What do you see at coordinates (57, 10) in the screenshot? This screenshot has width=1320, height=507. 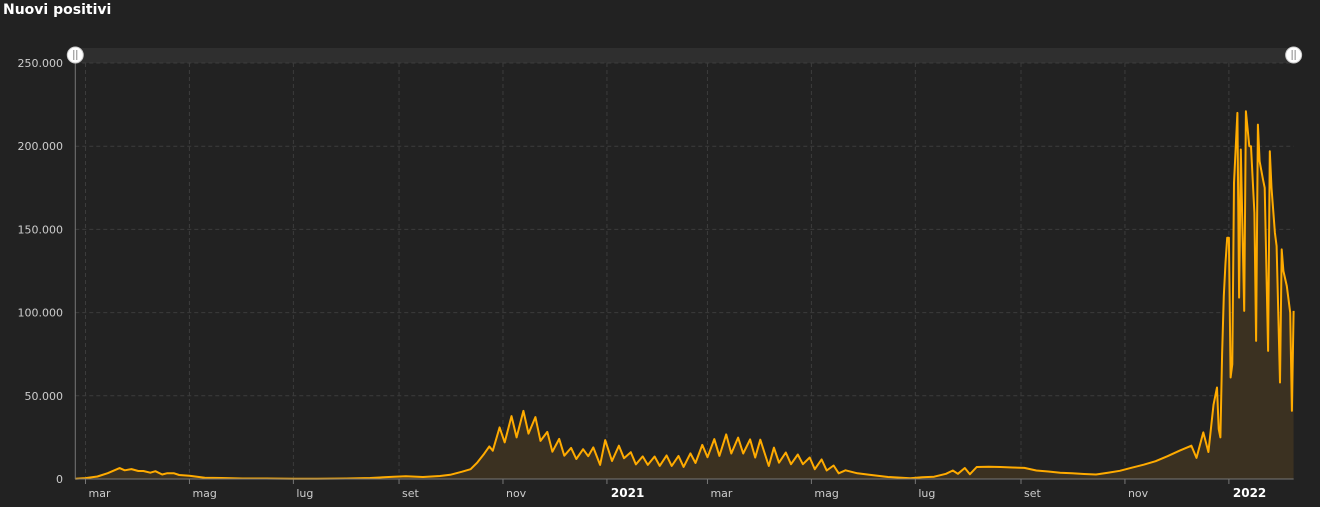 I see `chart-title: Nuovi positivi` at bounding box center [57, 10].